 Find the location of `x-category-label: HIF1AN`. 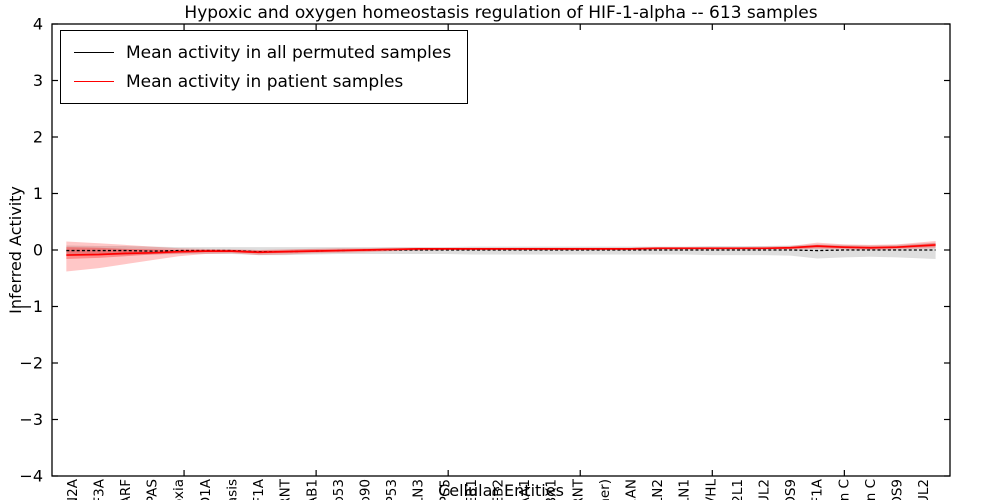

x-category-label: HIF1AN is located at coordinates (631, 489).